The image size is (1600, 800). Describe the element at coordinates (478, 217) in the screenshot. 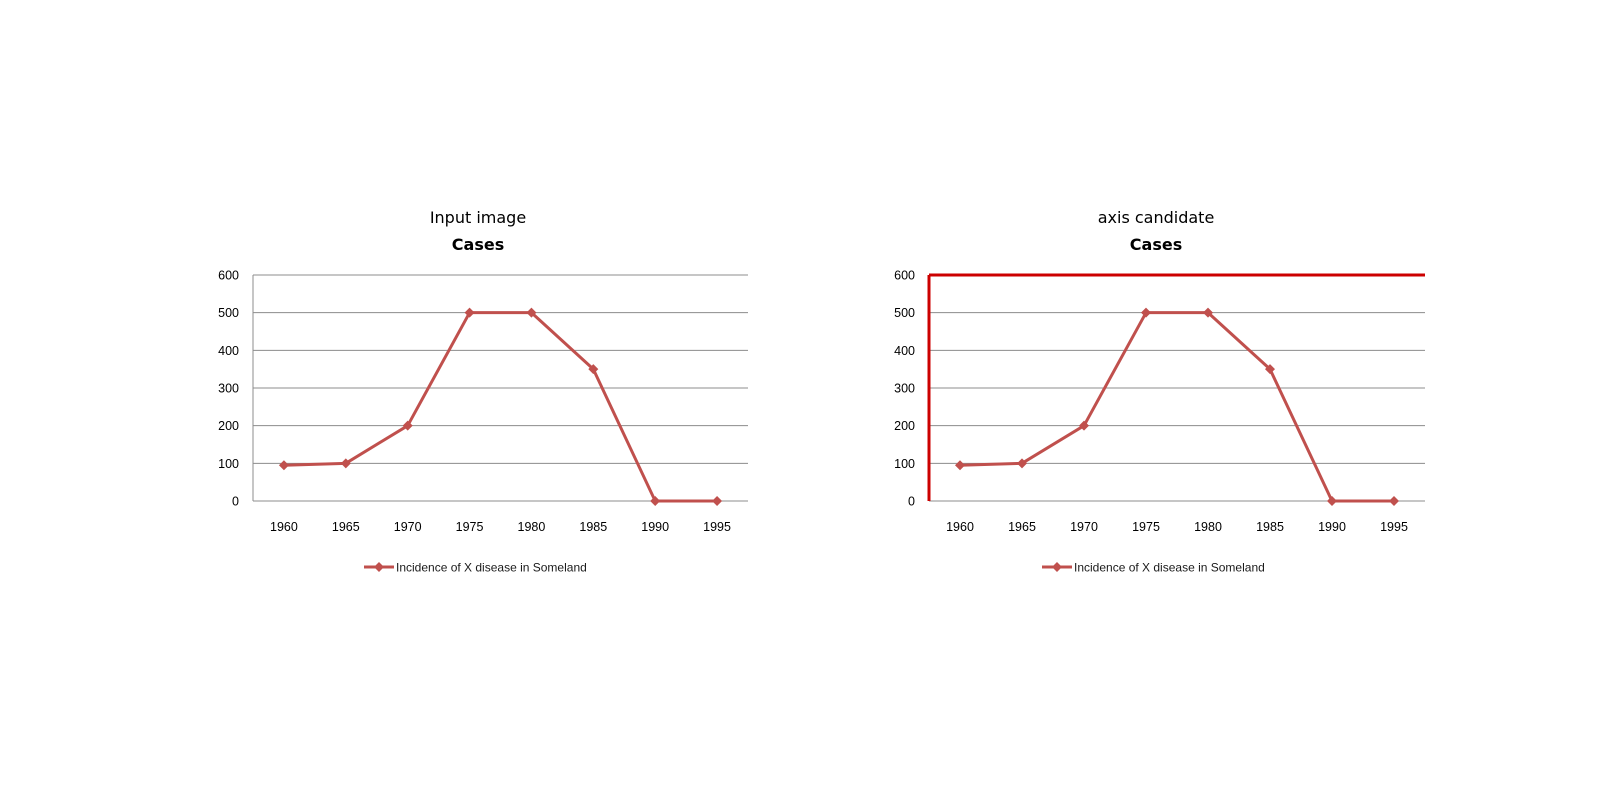

I see `panel-heading: Input image` at that location.